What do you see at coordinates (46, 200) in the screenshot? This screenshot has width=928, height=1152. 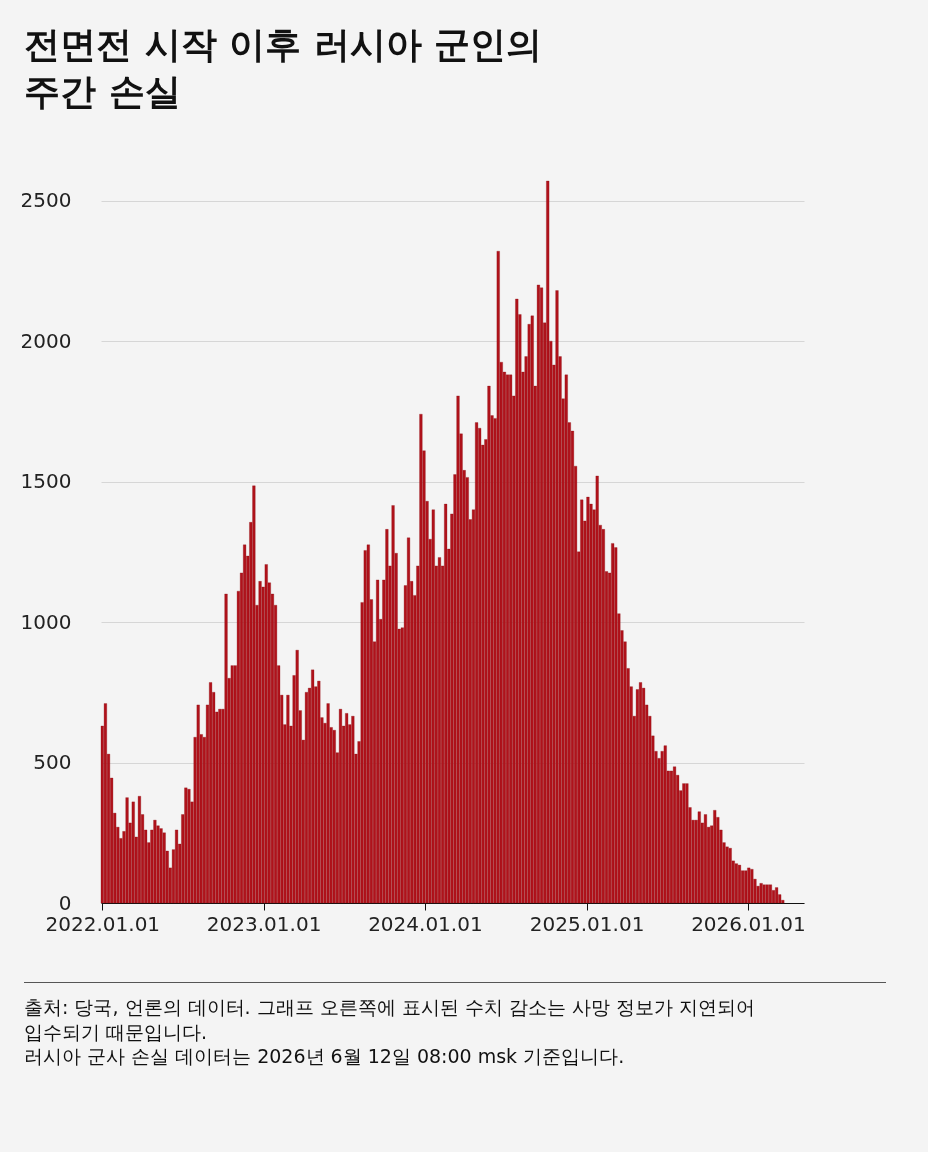 I see `y-tick-label: 2500` at bounding box center [46, 200].